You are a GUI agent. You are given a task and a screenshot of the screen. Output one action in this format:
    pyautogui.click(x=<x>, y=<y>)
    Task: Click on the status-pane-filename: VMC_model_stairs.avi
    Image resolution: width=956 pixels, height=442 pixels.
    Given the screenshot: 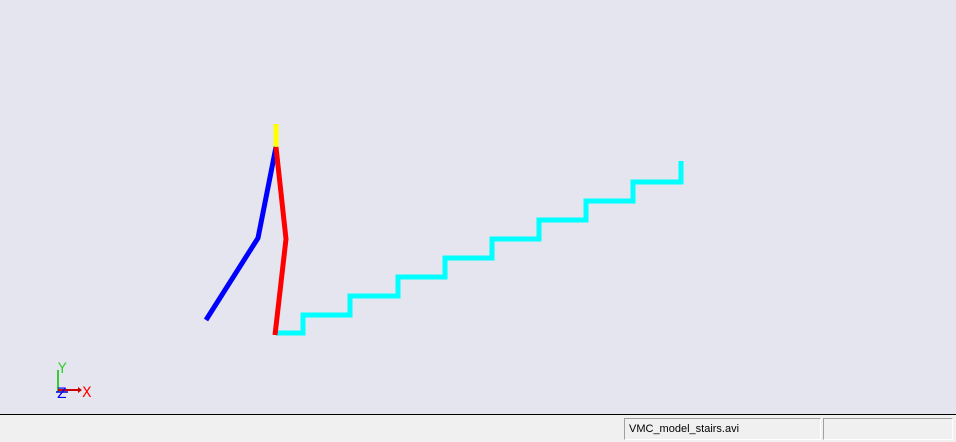 What is the action you would take?
    pyautogui.click(x=722, y=429)
    